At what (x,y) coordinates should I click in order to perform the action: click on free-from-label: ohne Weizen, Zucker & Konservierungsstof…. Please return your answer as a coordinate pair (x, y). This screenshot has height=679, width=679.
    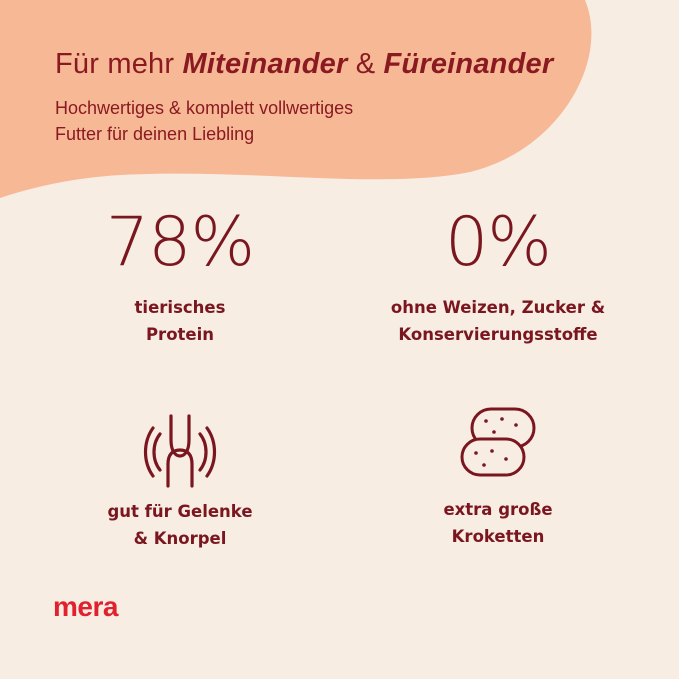
    Looking at the image, I should click on (498, 321).